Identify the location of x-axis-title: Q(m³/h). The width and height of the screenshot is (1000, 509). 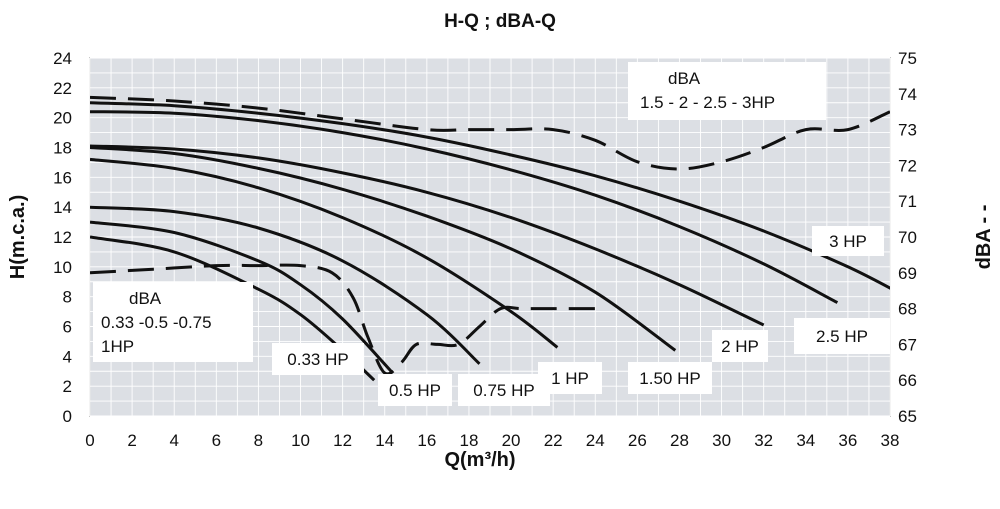
(479, 460).